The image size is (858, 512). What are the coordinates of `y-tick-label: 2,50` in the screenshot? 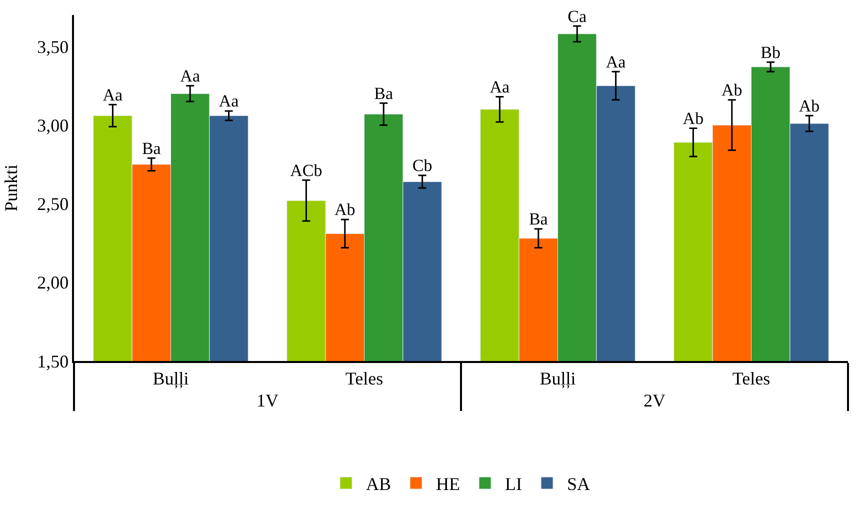 It's located at (53, 204).